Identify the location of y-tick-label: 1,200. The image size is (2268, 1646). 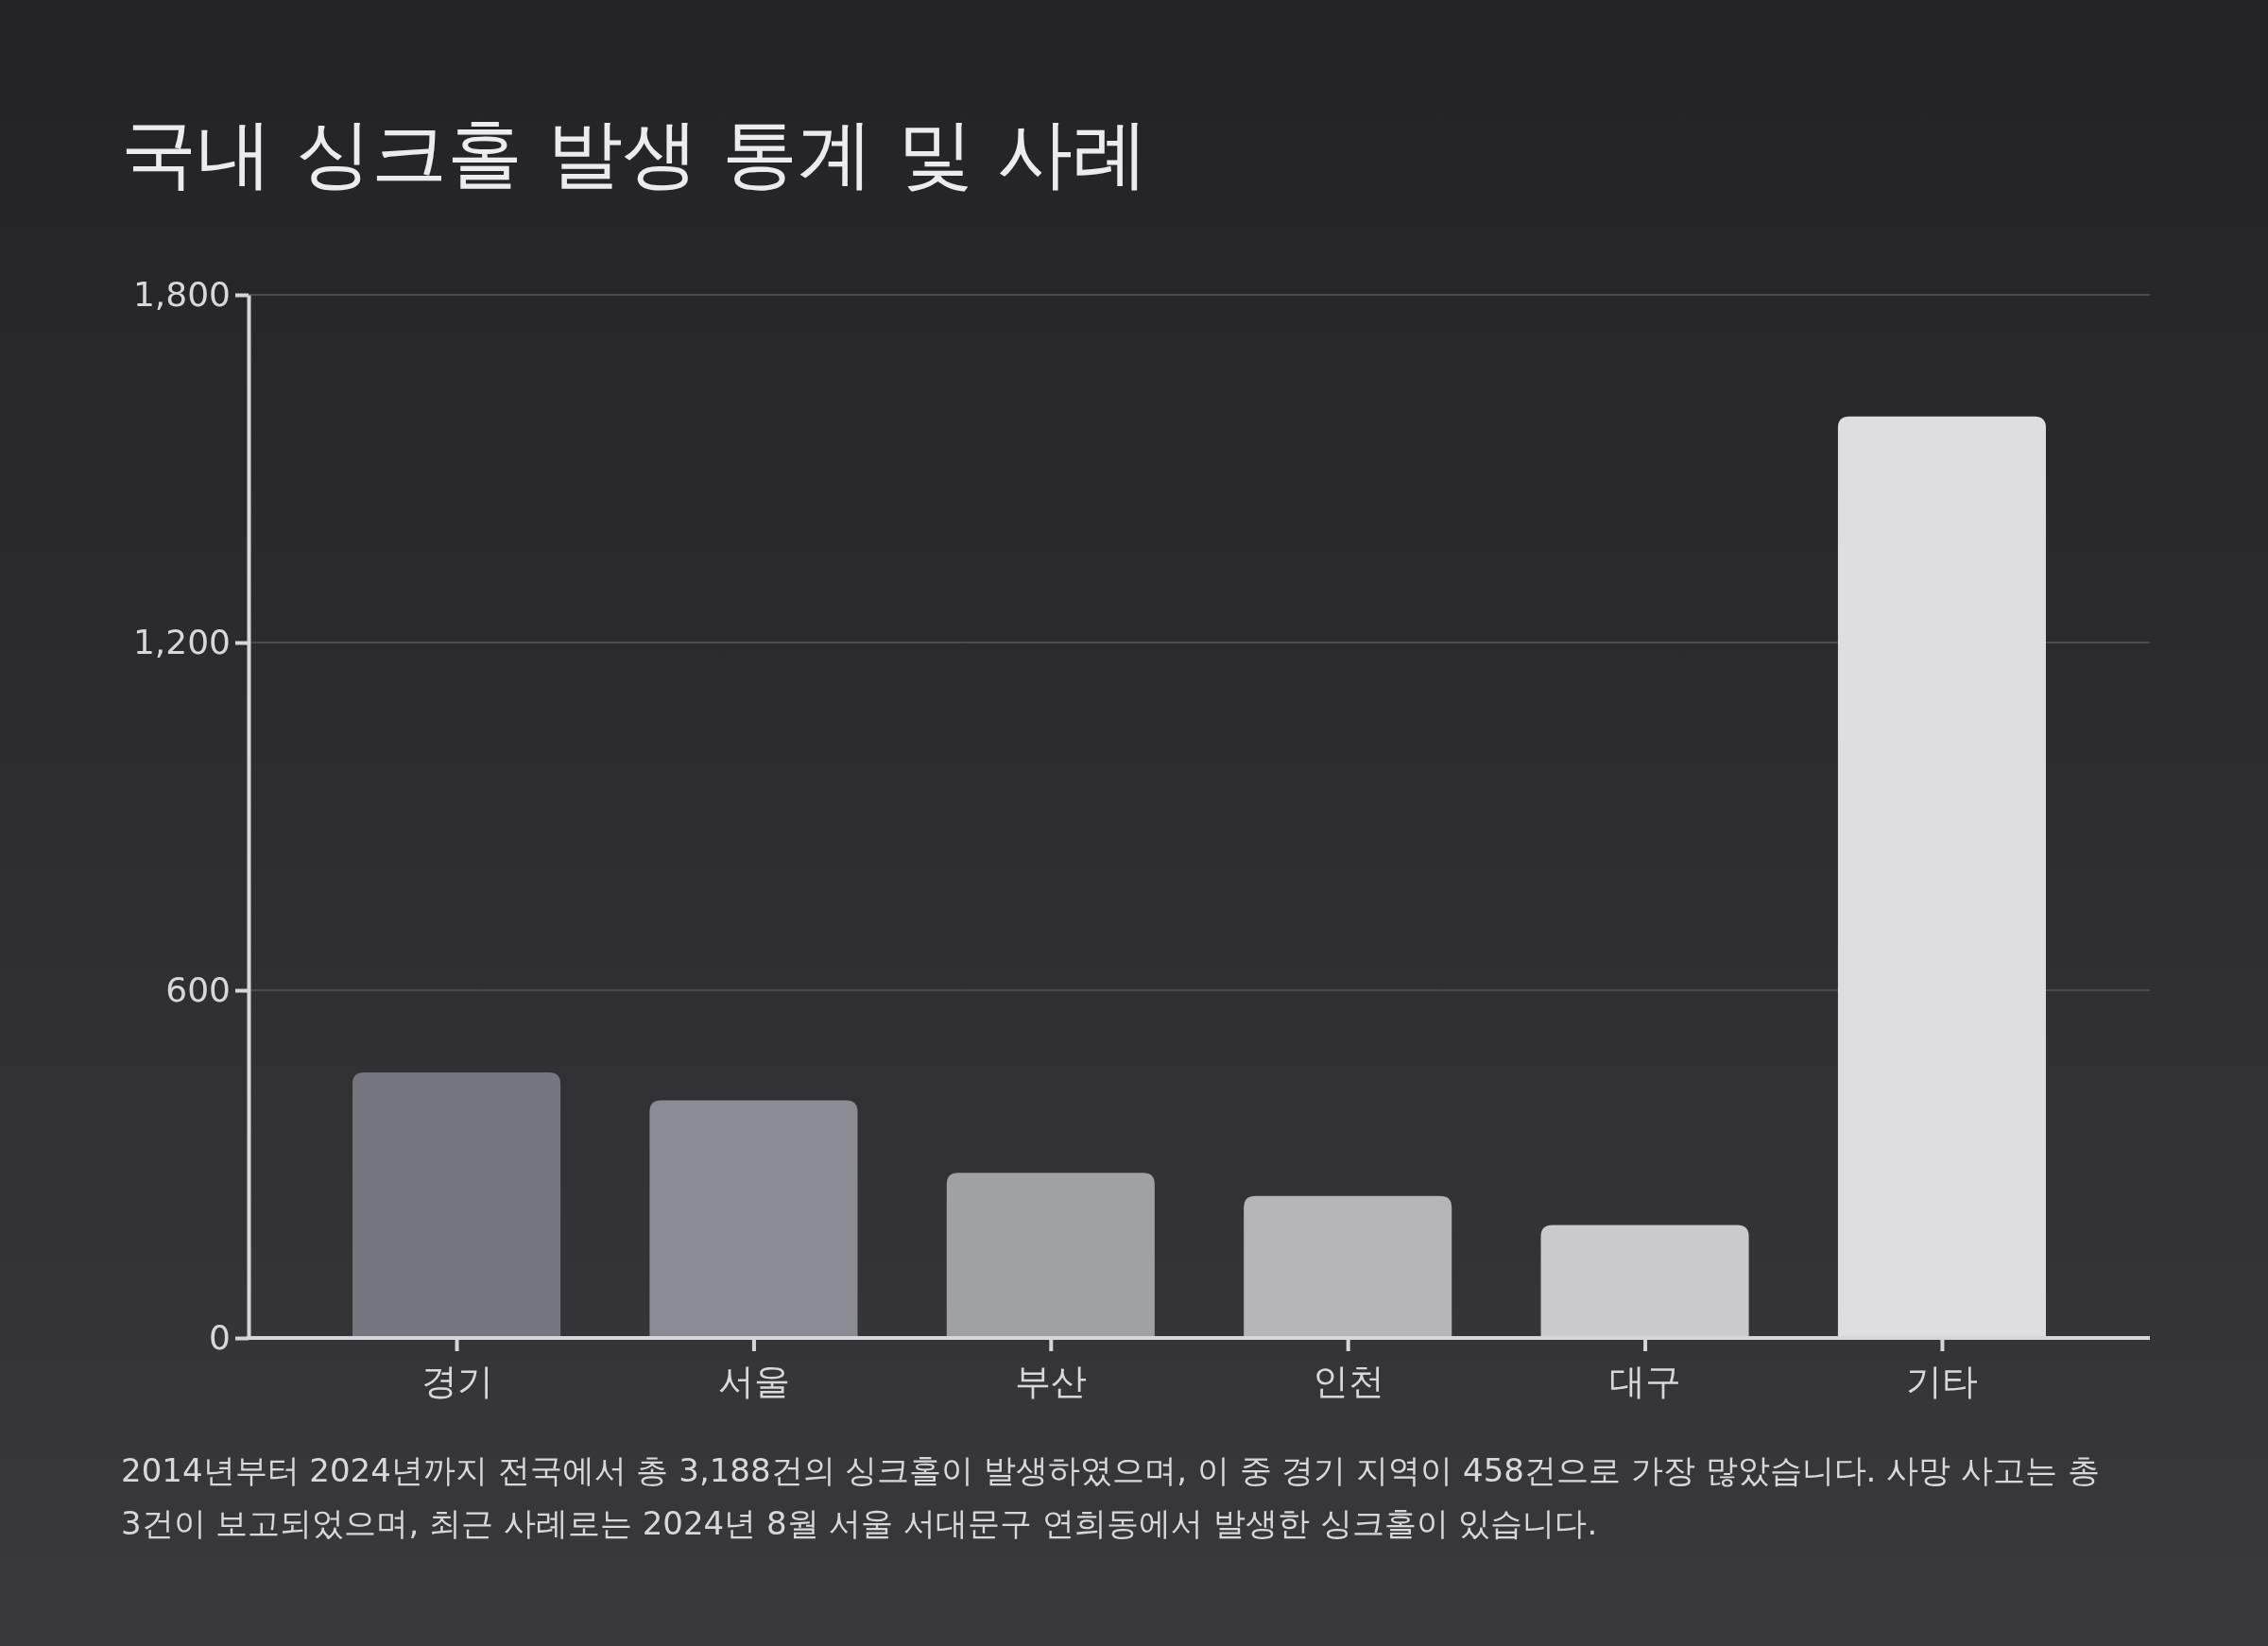
(181, 642).